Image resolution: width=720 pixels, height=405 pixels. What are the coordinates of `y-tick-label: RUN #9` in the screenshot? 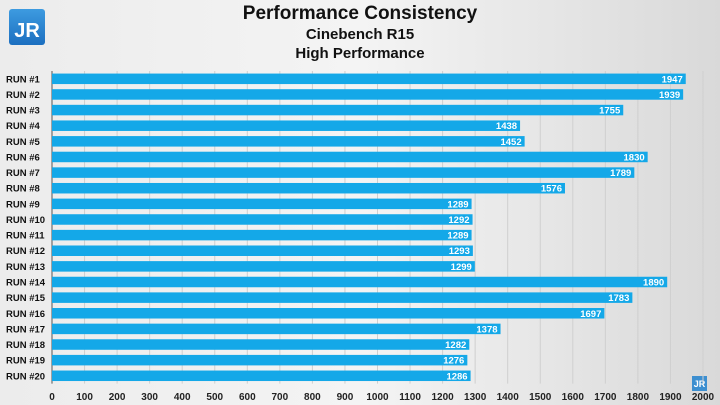 It's located at (23, 204).